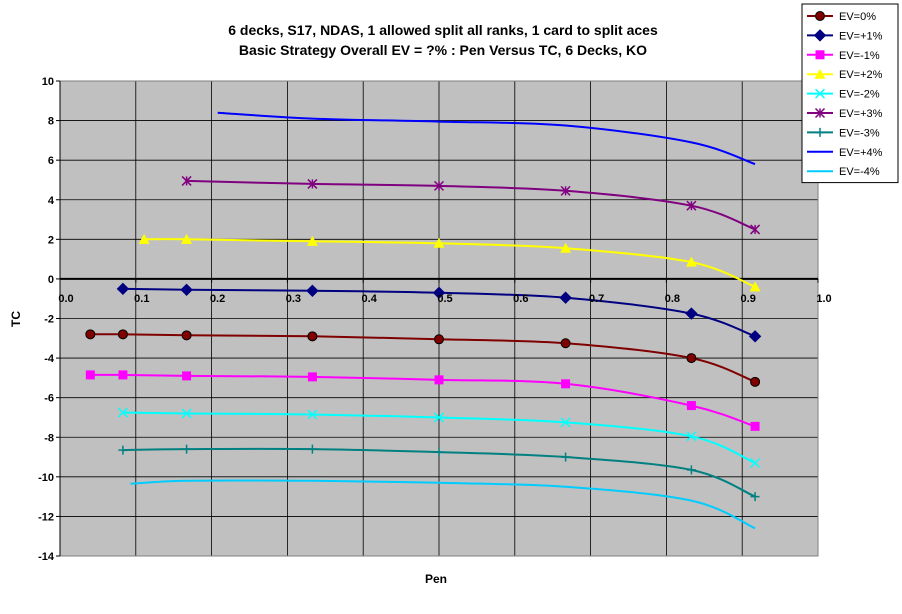 This screenshot has height=614, width=902. What do you see at coordinates (857, 17) in the screenshot?
I see `legend-label: EV=0%` at bounding box center [857, 17].